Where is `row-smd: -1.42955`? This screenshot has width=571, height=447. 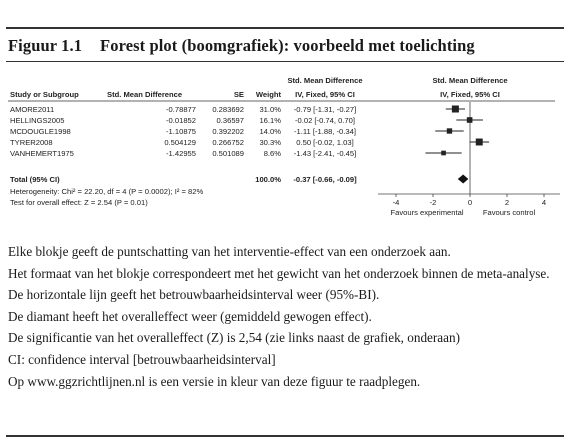 row-smd: -1.42955 is located at coordinates (181, 153).